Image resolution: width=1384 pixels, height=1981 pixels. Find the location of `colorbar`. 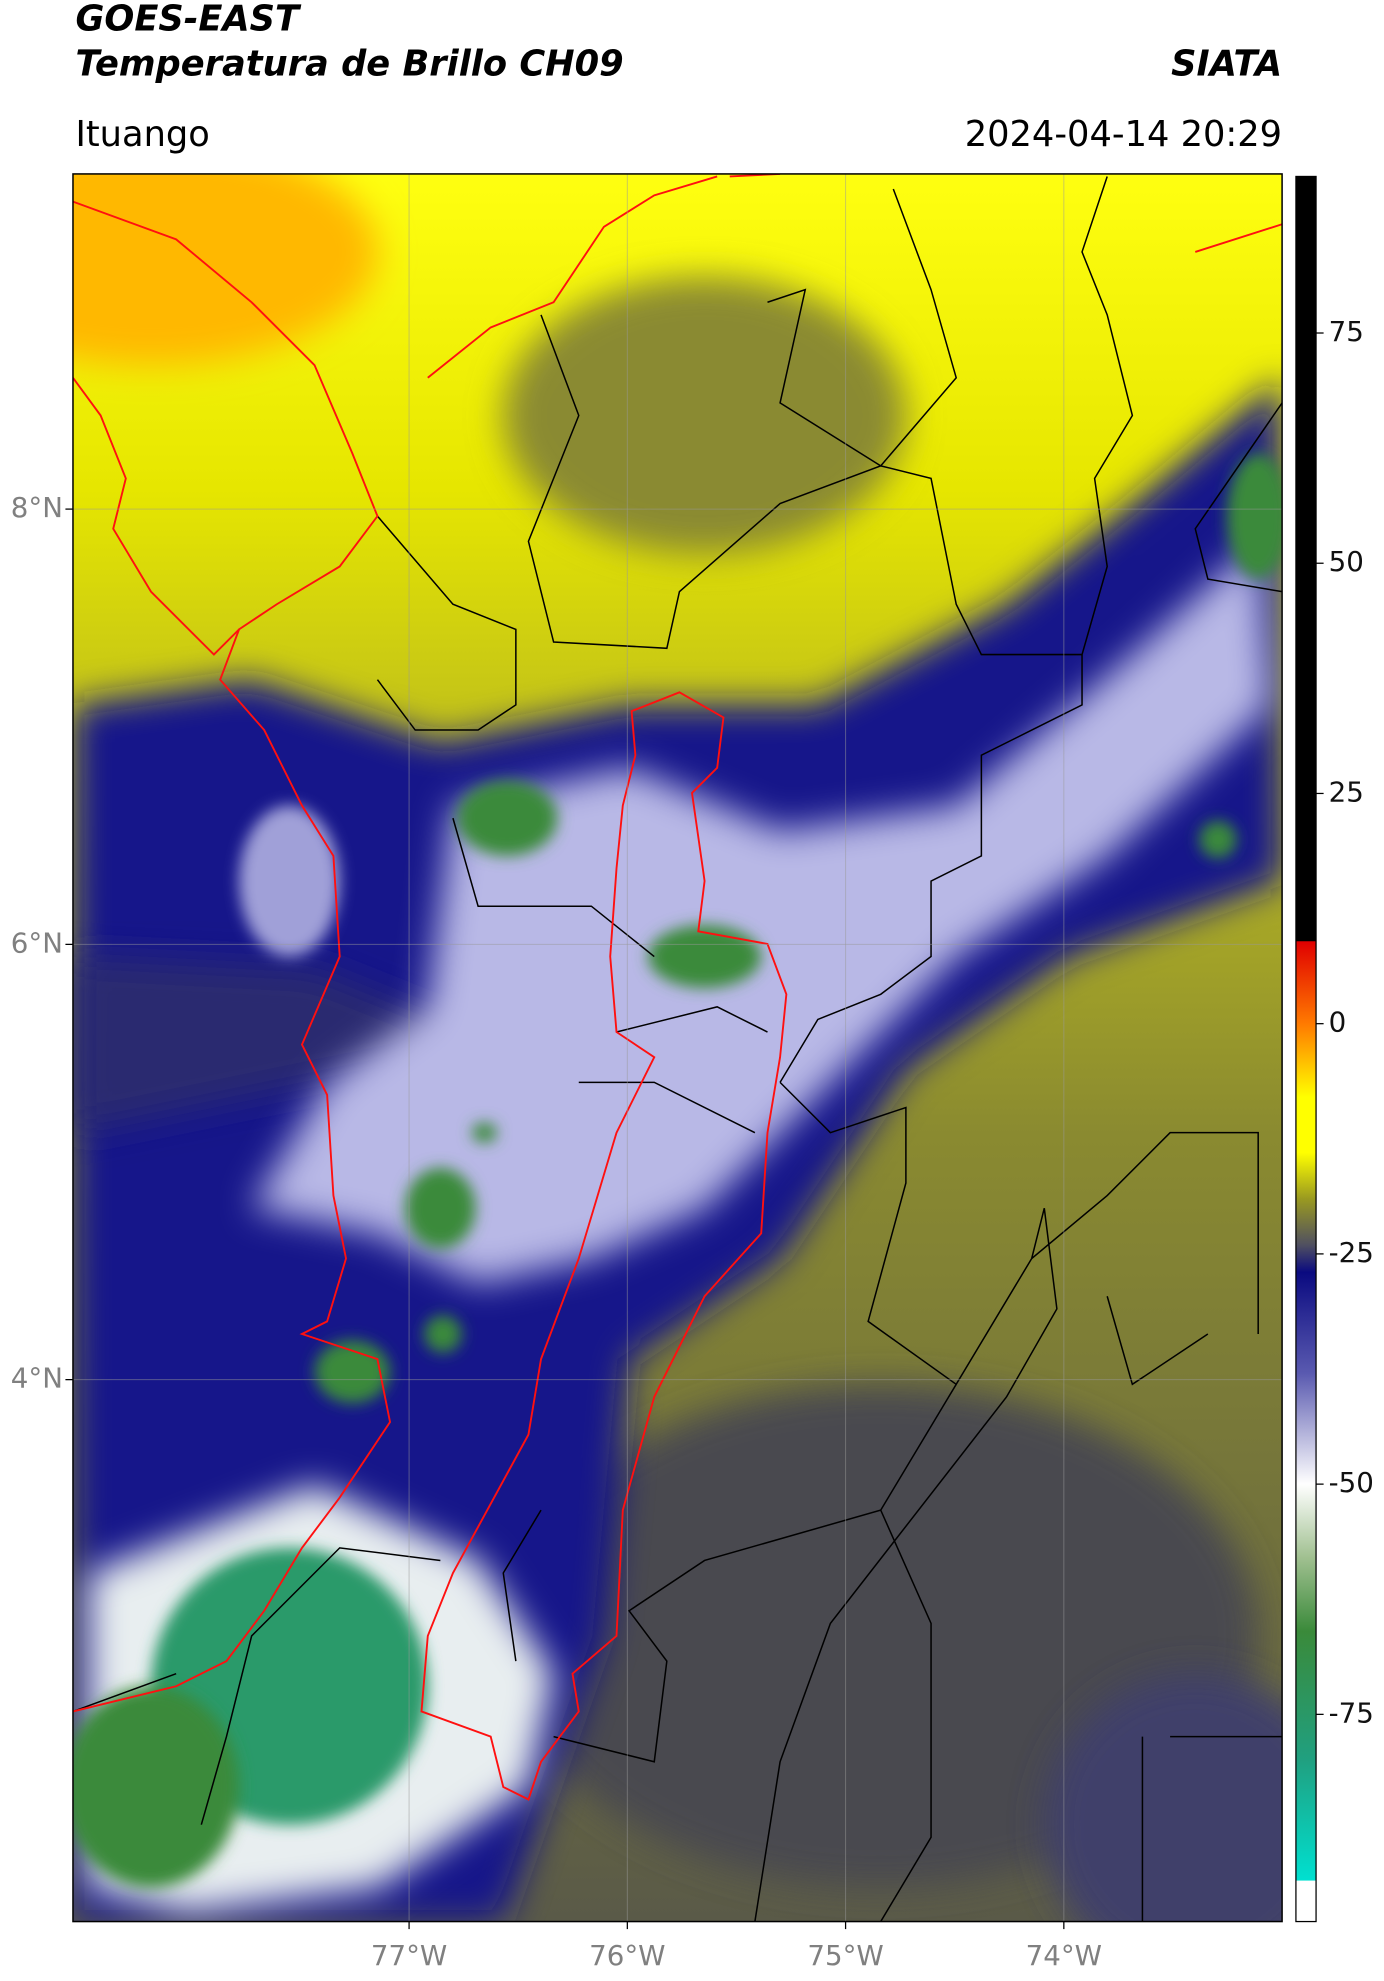

colorbar is located at coordinates (1306, 1049).